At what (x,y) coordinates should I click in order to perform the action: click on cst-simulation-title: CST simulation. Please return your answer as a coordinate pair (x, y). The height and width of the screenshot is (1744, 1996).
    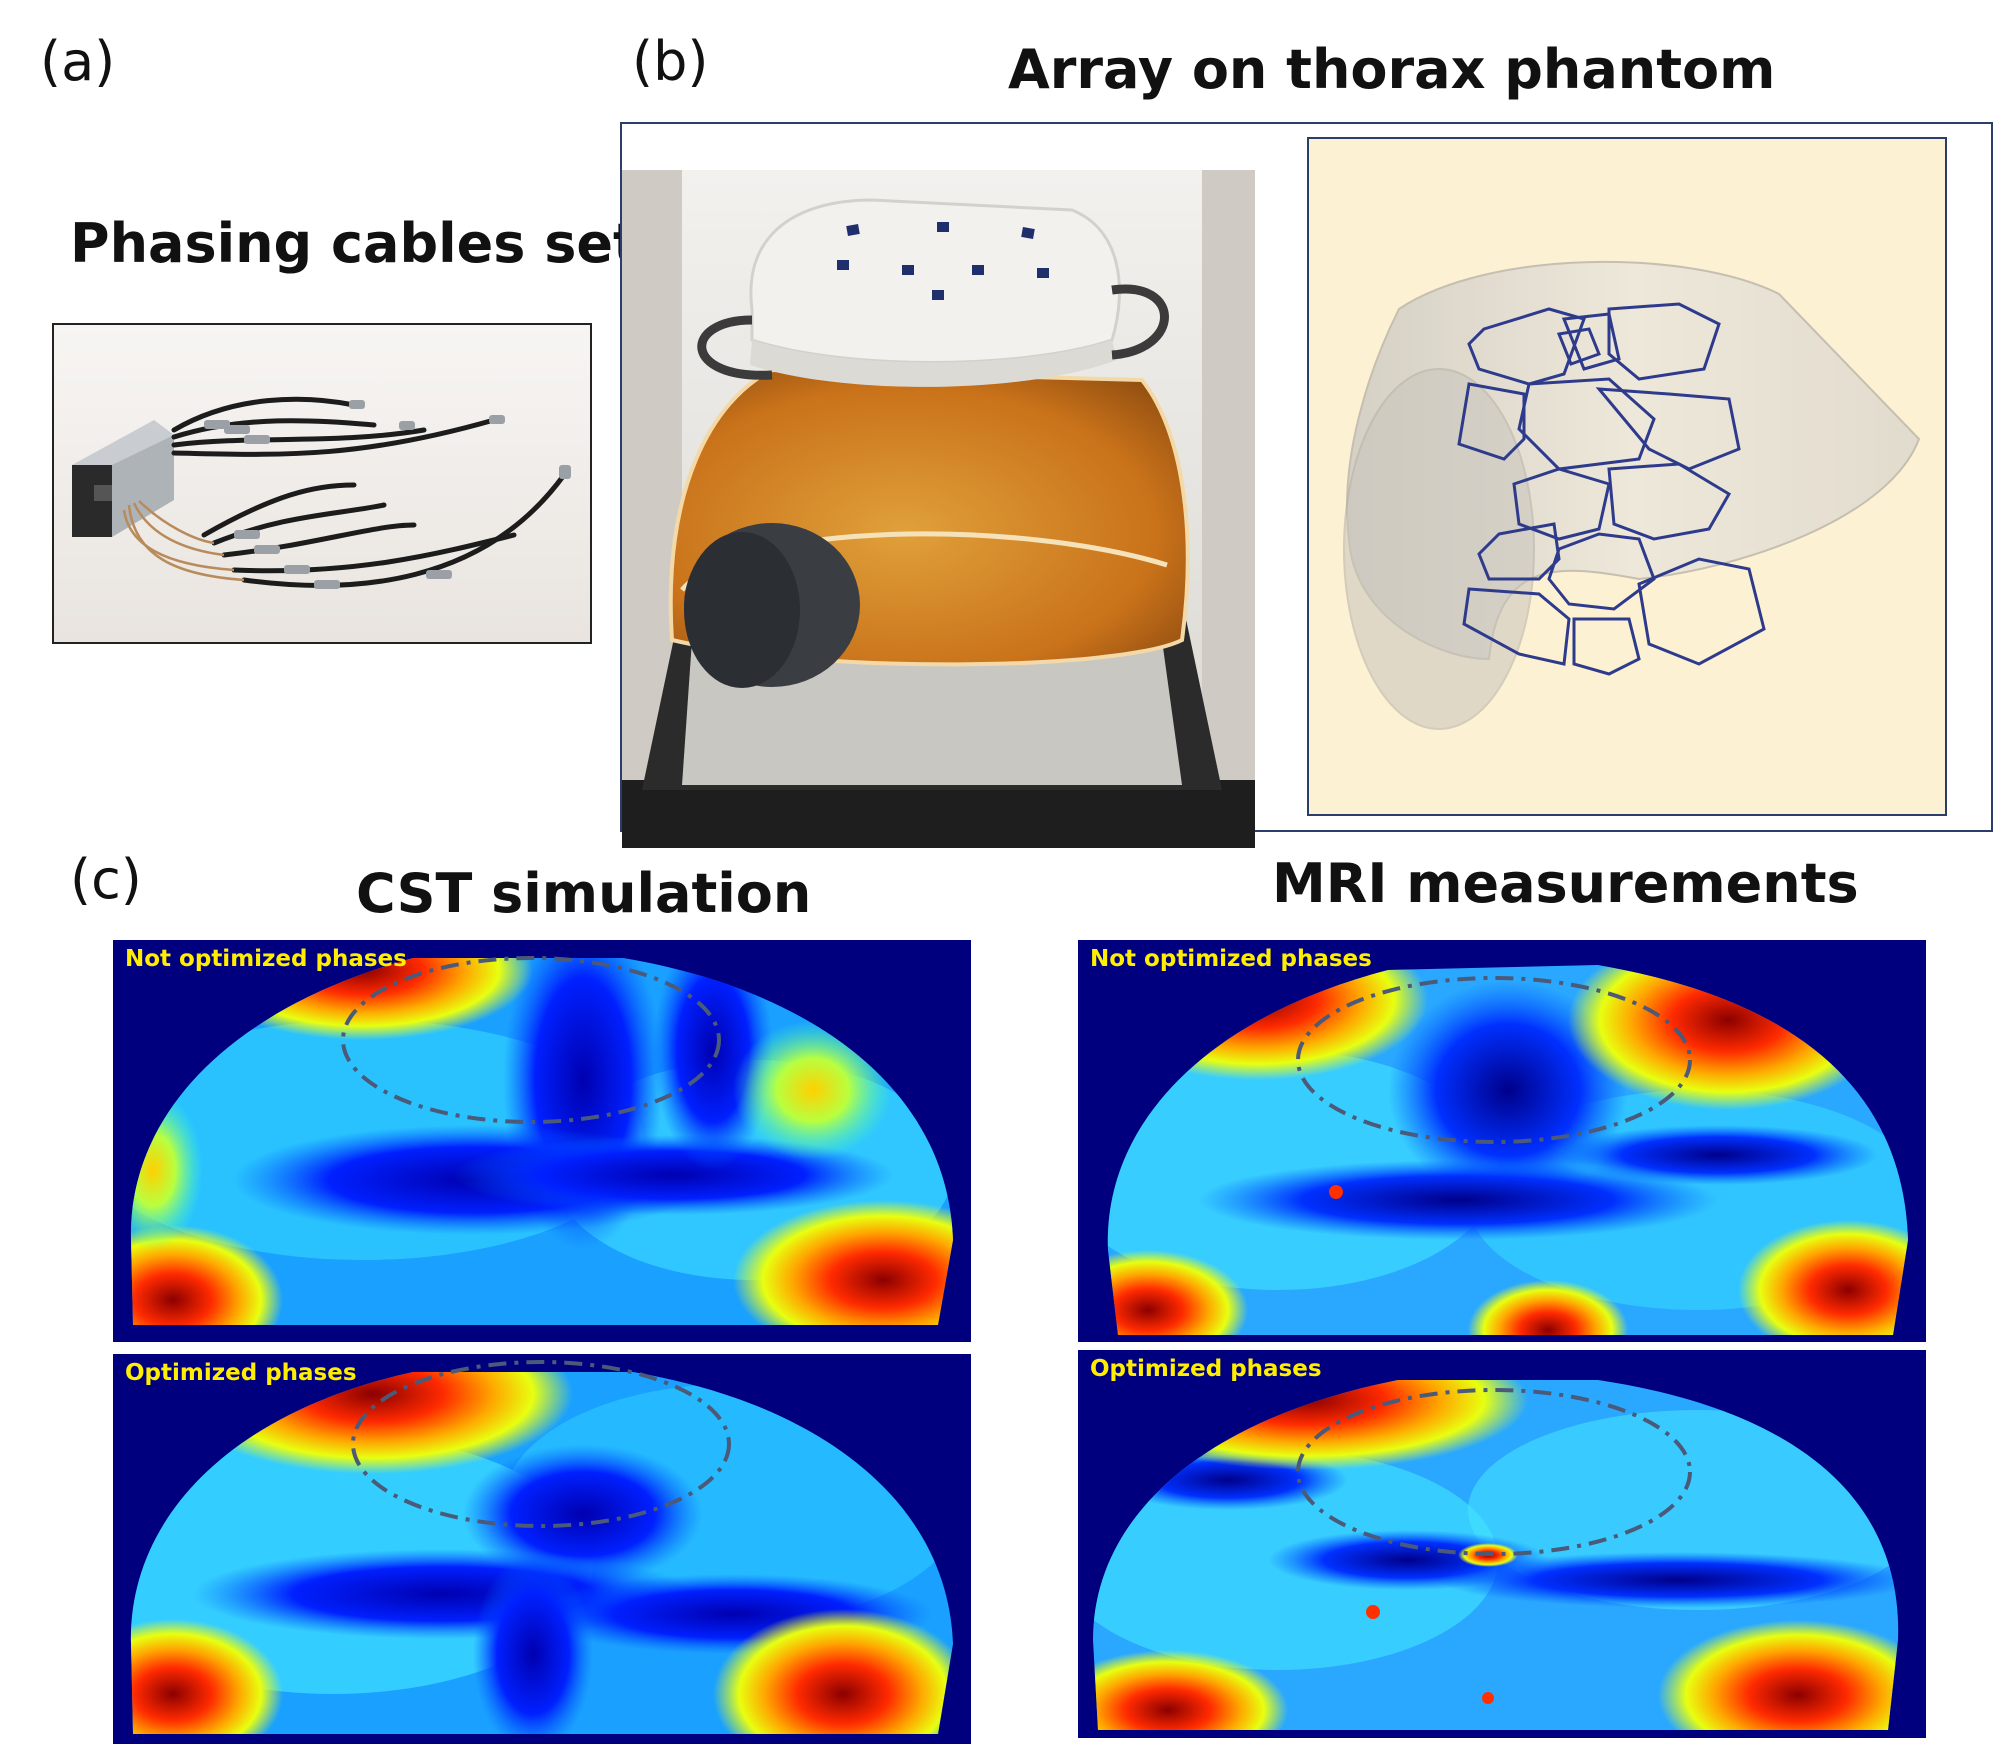
    Looking at the image, I should click on (584, 893).